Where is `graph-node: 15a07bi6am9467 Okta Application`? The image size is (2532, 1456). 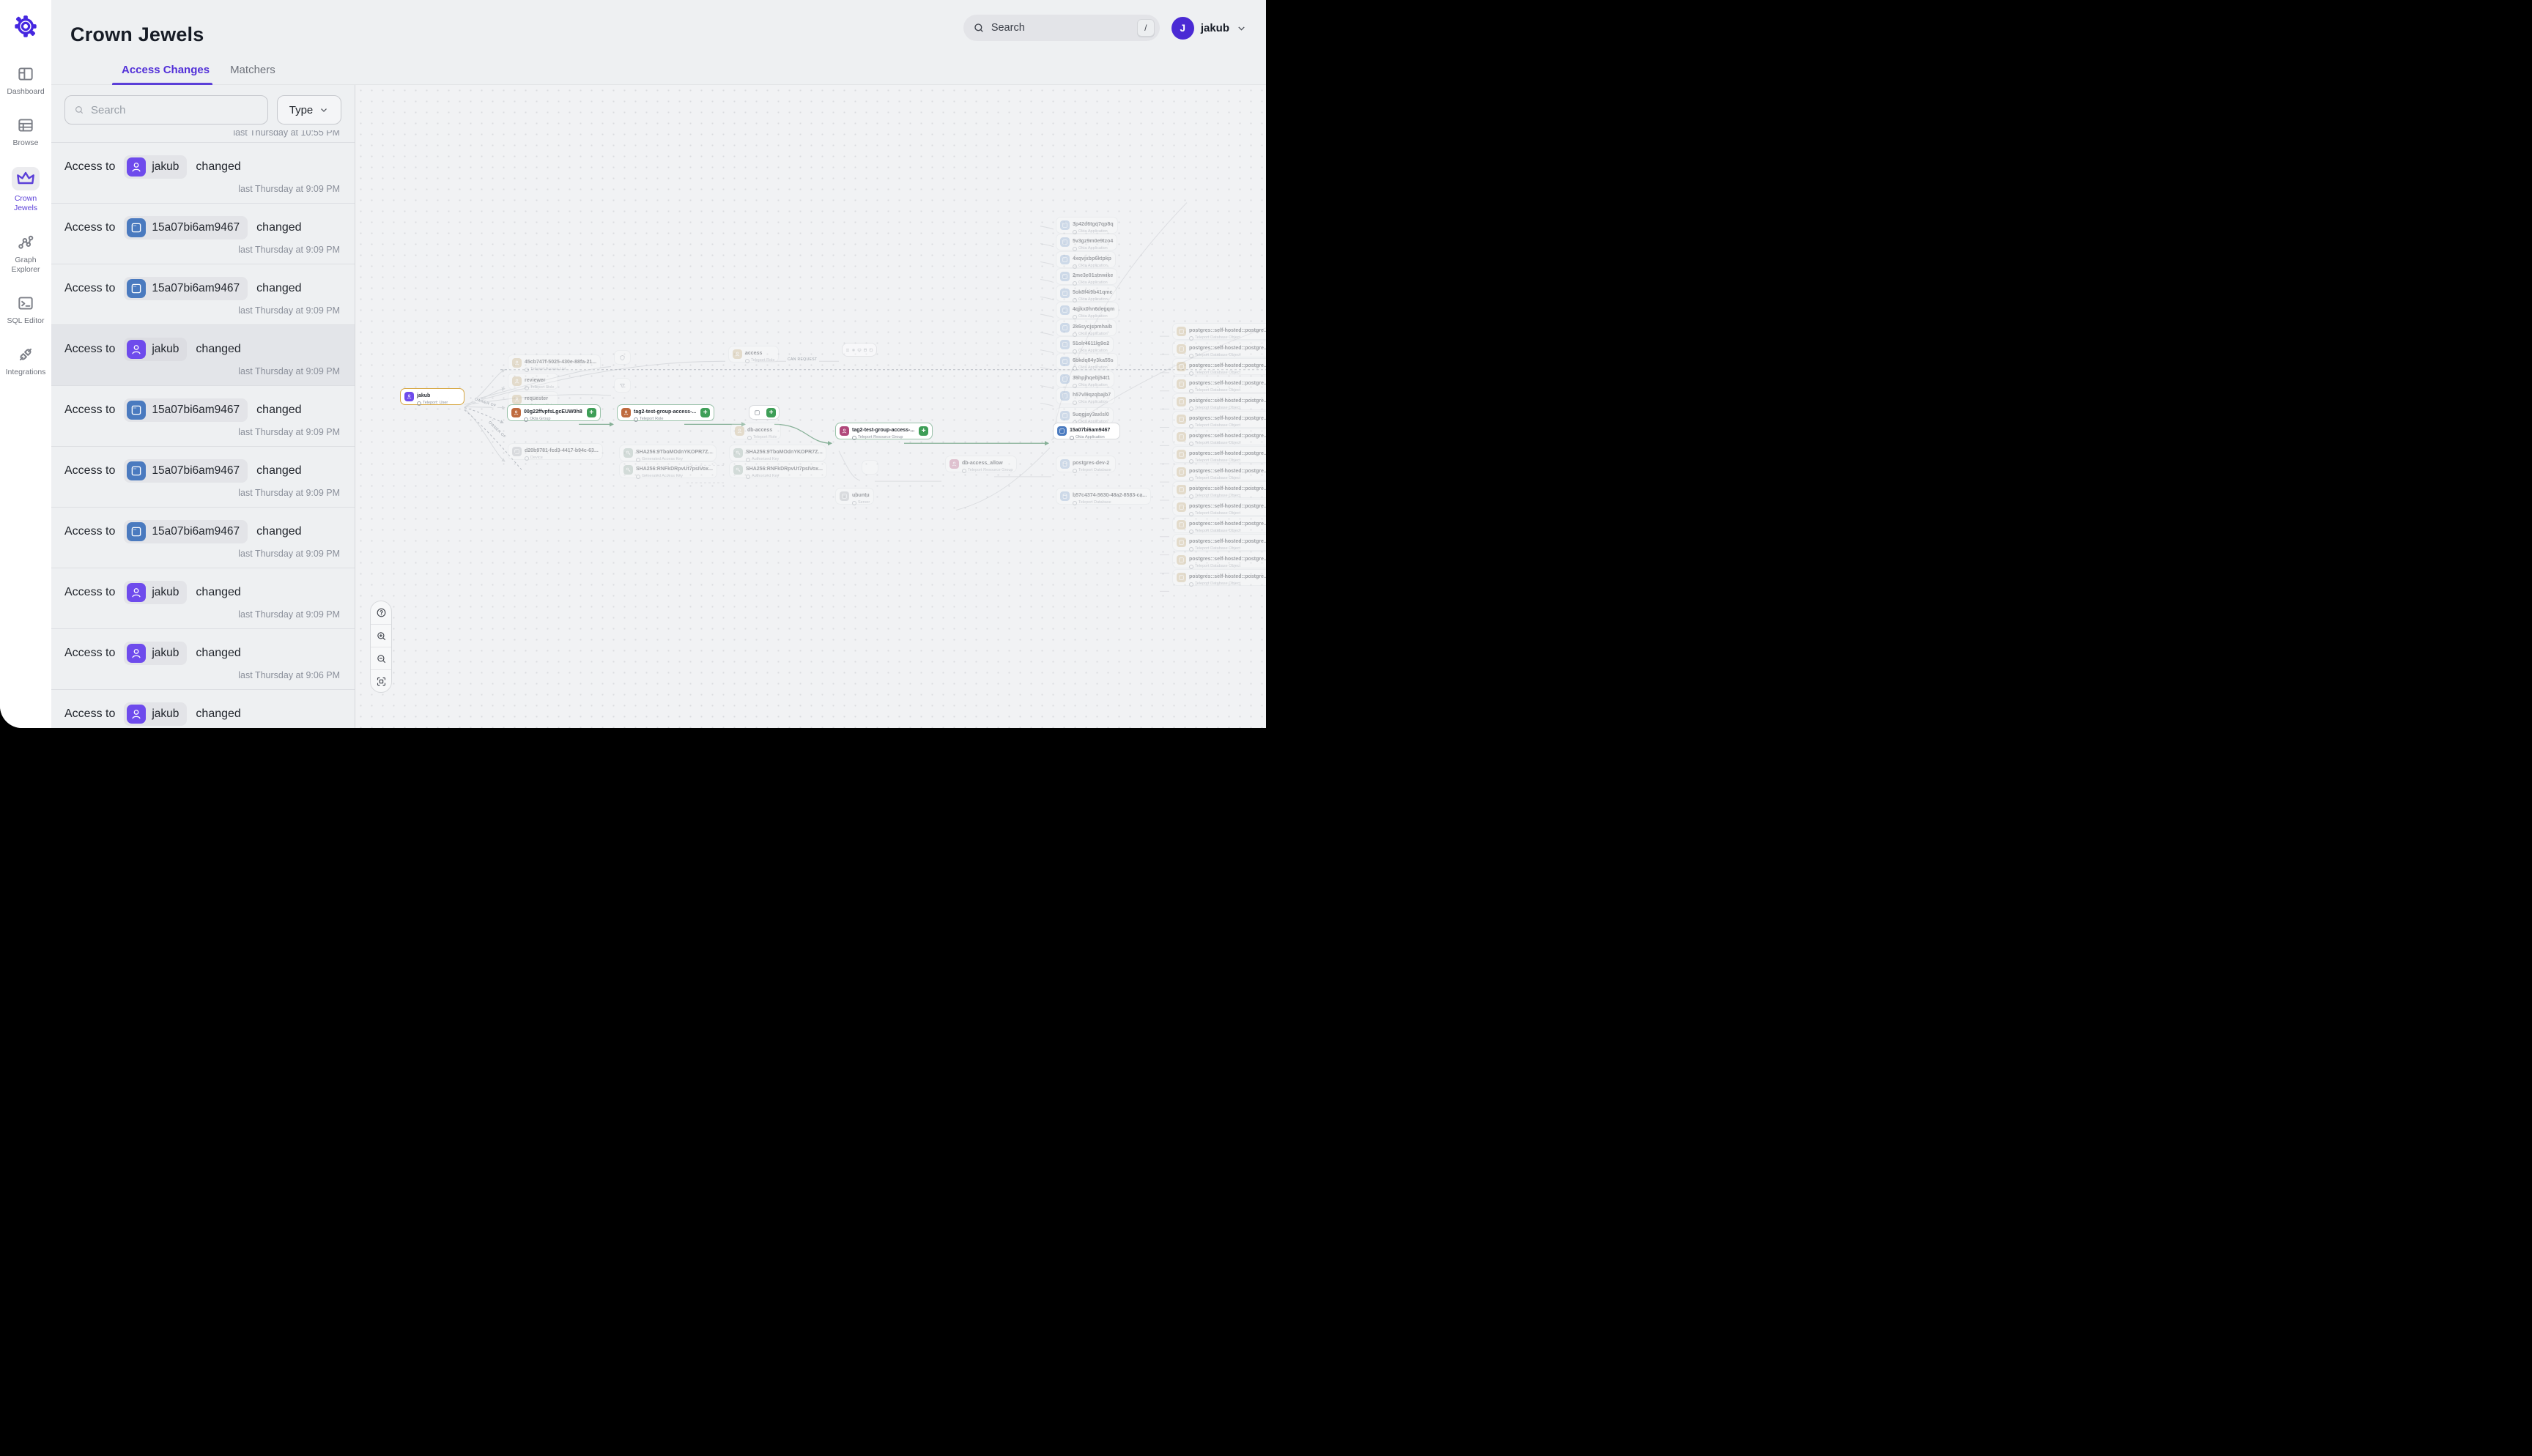 graph-node: 15a07bi6am9467 Okta Application is located at coordinates (1086, 431).